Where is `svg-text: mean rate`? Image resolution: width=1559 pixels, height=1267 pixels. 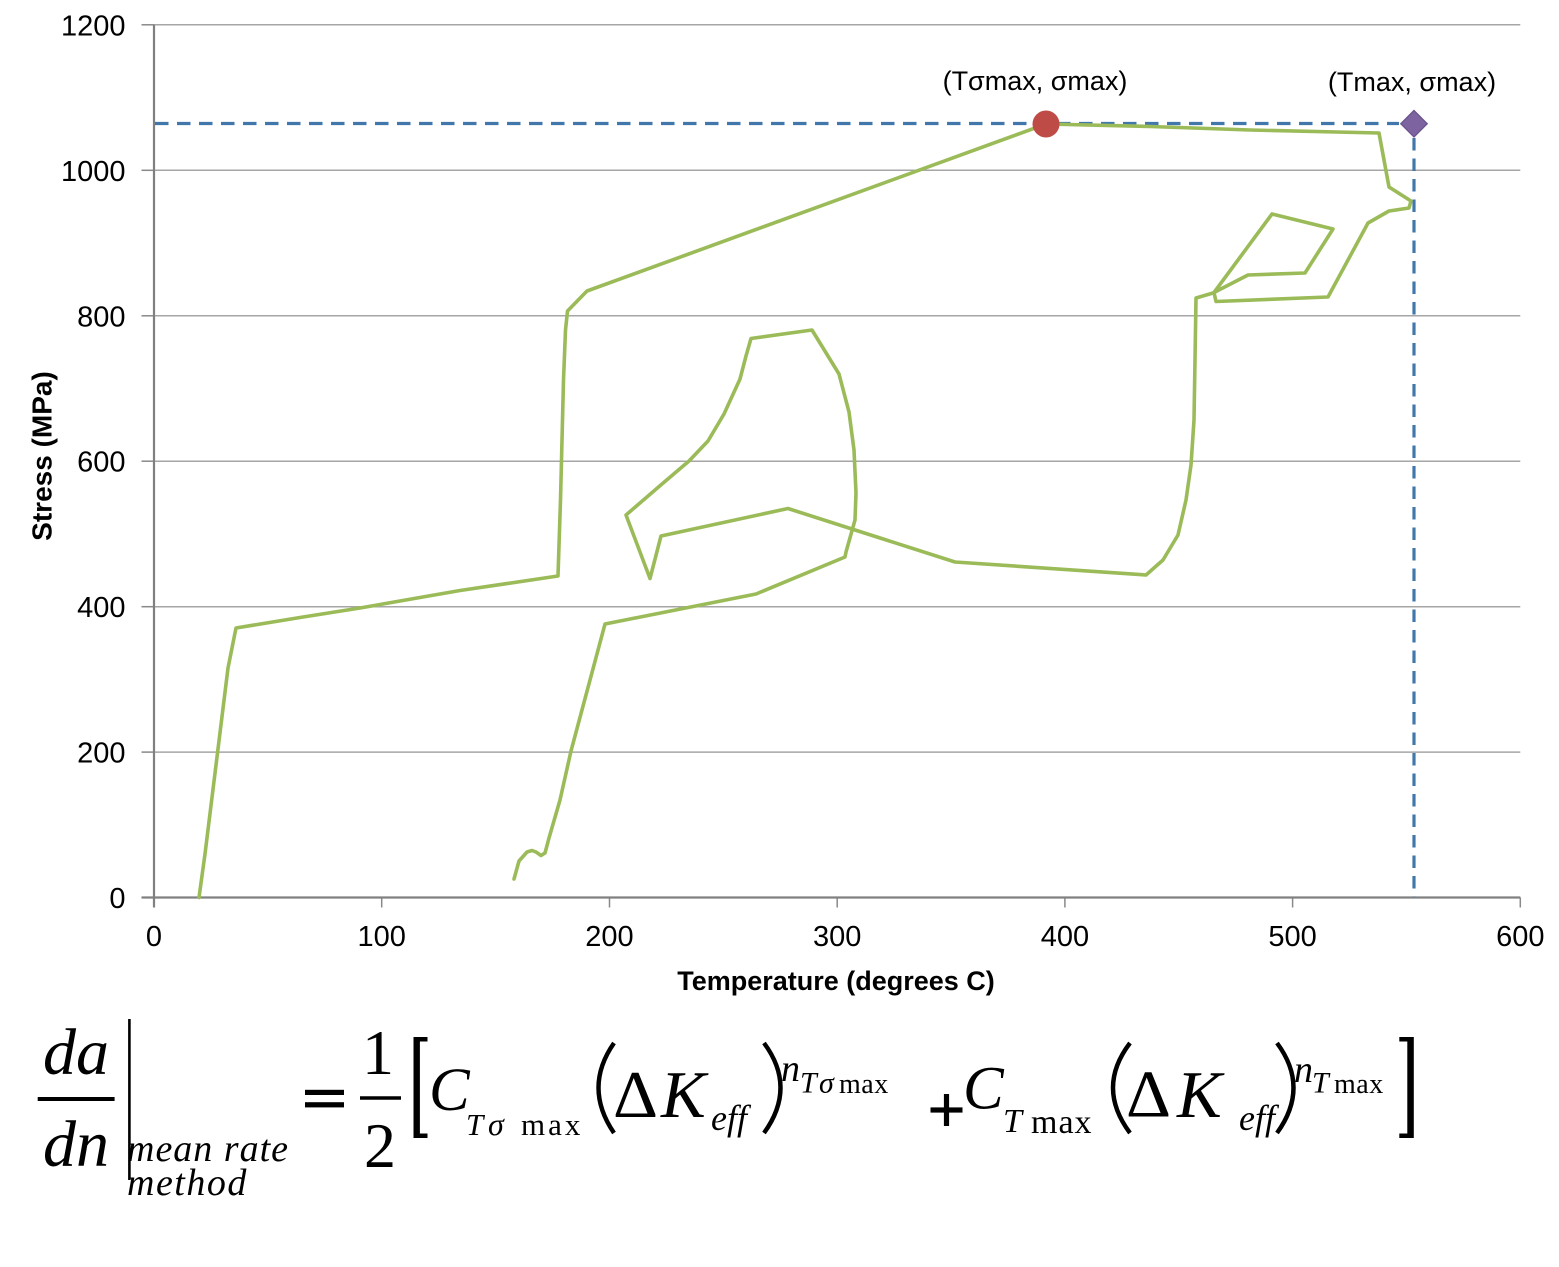
svg-text: mean rate is located at coordinates (208, 1149).